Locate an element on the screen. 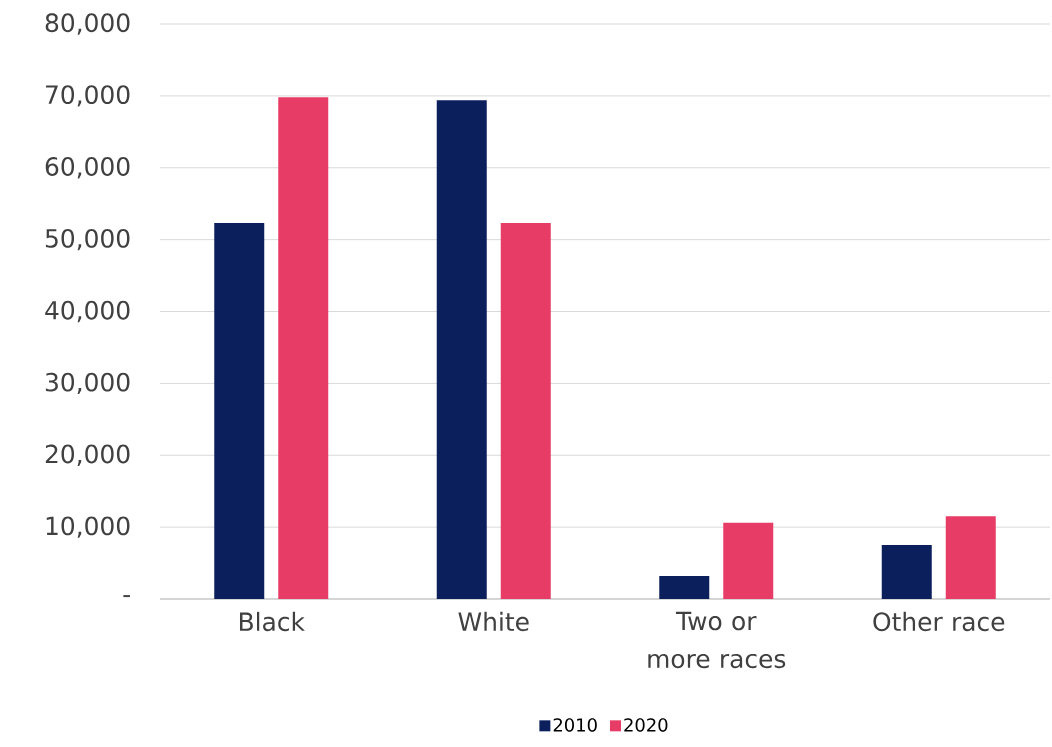 Image resolution: width=1052 pixels, height=747 pixels. y-tick-label: 30,000 is located at coordinates (87, 383).